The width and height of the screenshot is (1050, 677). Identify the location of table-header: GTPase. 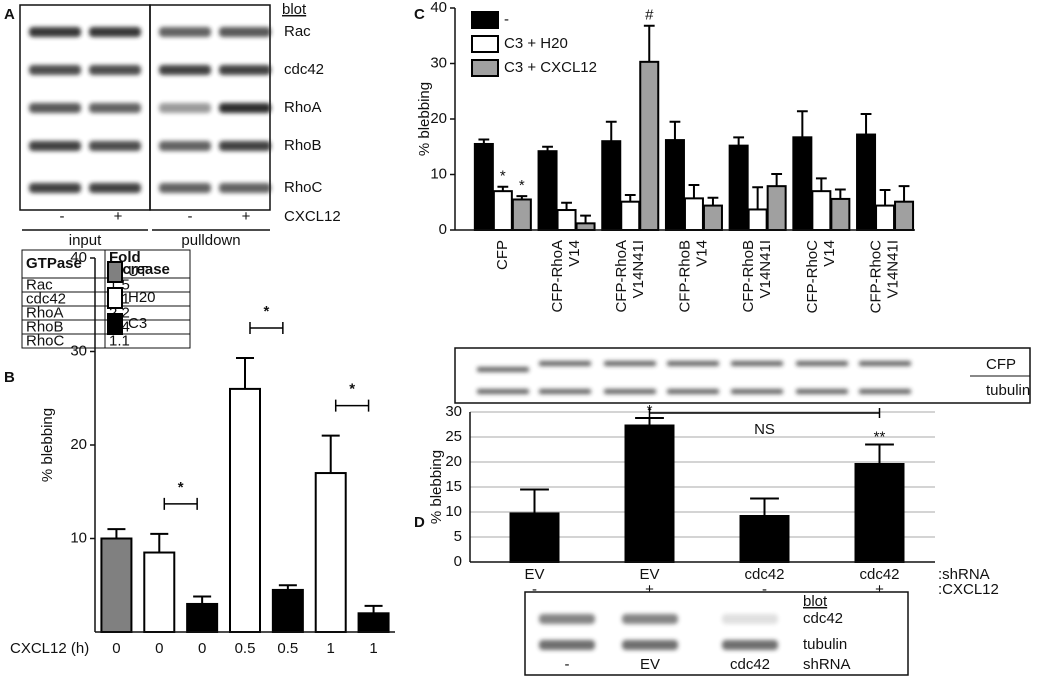
(54, 263).